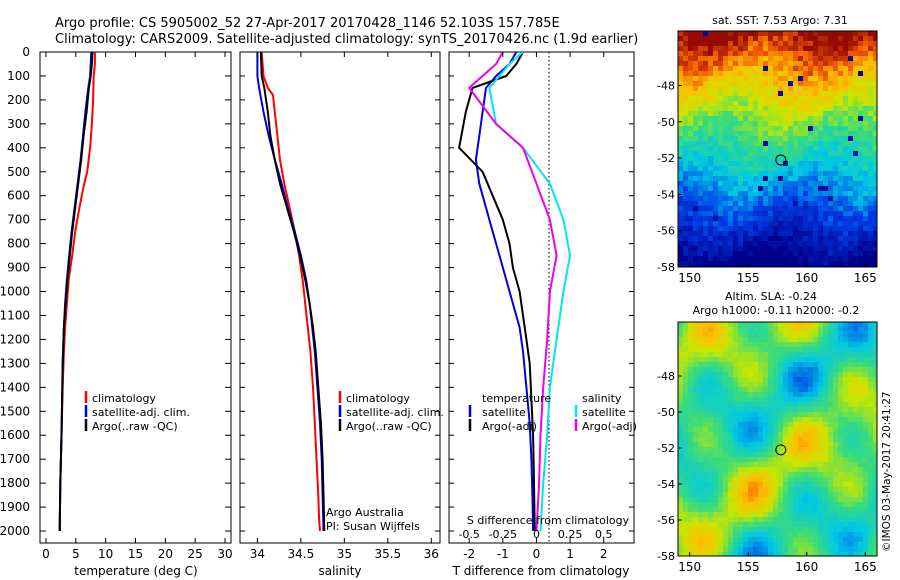 The height and width of the screenshot is (580, 900). I want to click on depth-tick-label: 2000, so click(15, 531).